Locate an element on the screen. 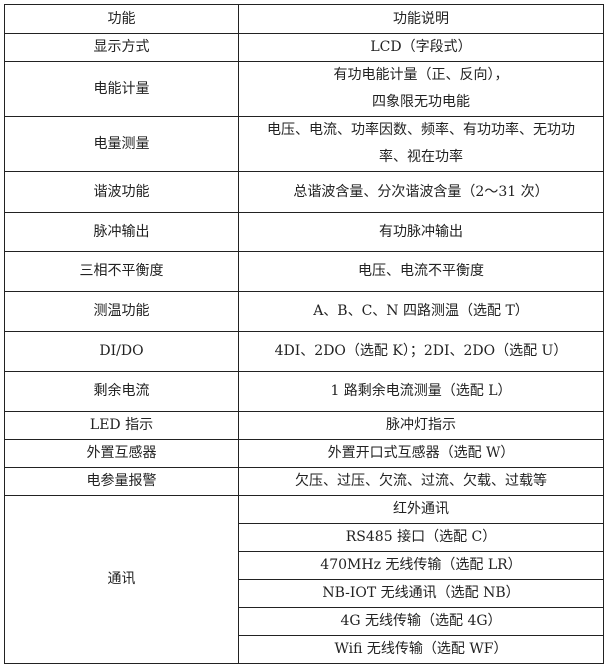  description-line: 四象限无功电能 is located at coordinates (421, 102).